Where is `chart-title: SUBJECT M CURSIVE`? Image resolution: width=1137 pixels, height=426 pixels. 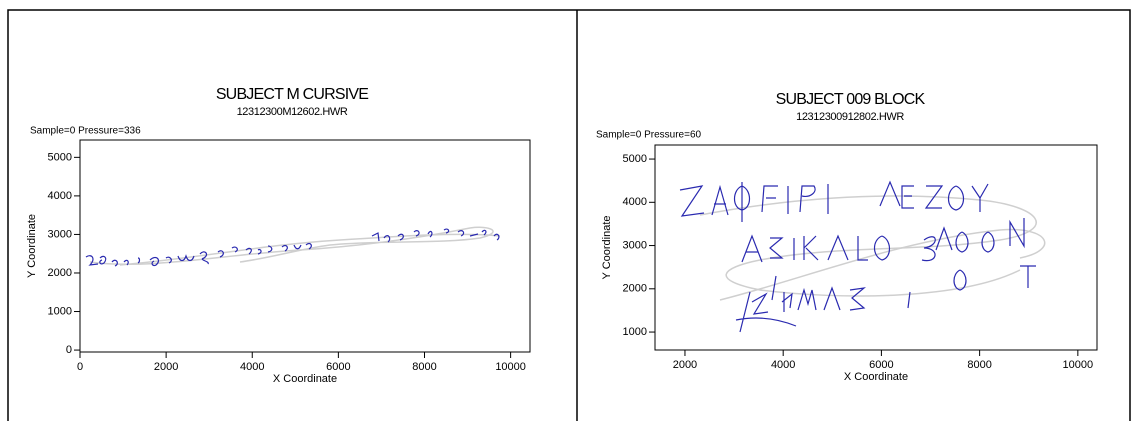
chart-title: SUBJECT M CURSIVE is located at coordinates (292, 94).